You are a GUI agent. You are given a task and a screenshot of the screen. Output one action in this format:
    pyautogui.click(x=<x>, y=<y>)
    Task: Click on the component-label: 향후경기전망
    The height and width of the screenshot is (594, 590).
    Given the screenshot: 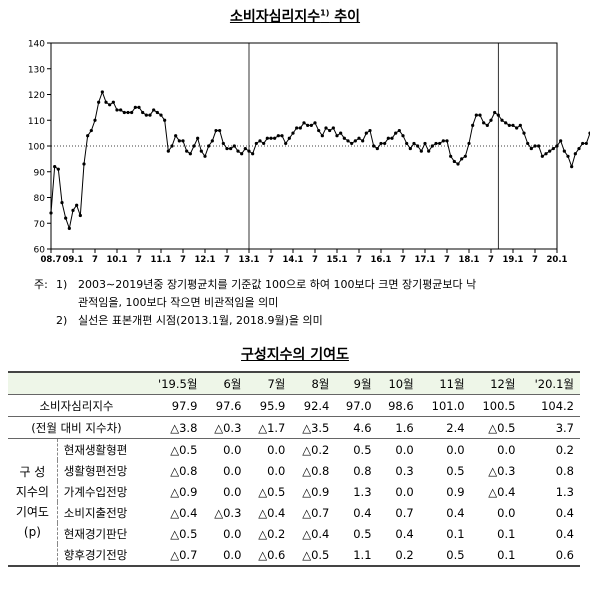 What is the action you would take?
    pyautogui.click(x=100, y=555)
    